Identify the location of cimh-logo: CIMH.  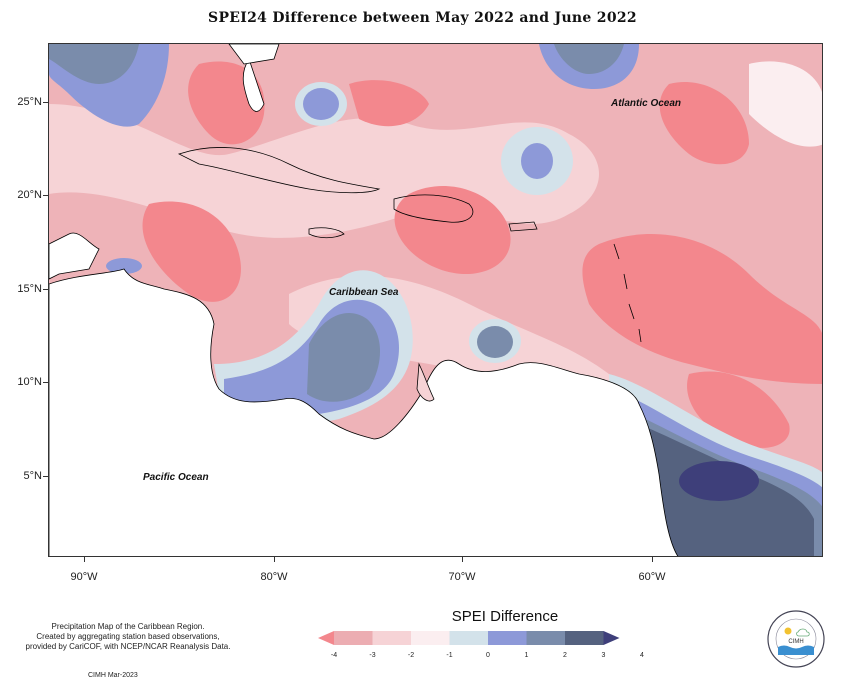
(796, 639).